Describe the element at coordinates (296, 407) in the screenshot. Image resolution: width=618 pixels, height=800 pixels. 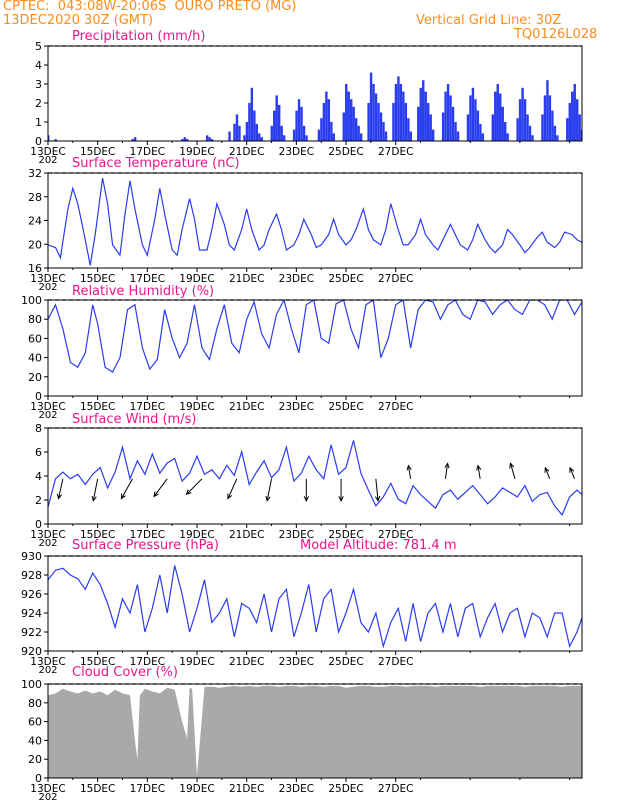
I see `rh-xtick-label: 23DEC` at that location.